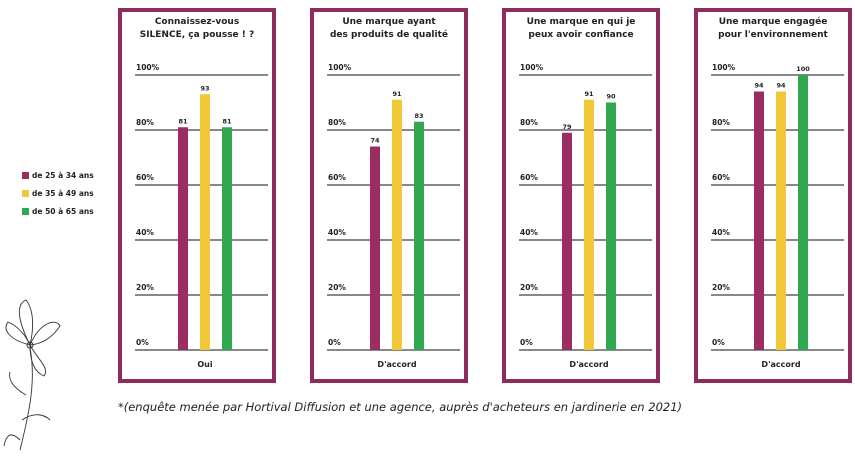 The image size is (855, 458). What do you see at coordinates (63, 175) in the screenshot?
I see `legend-label: de 25 à 34 ans` at bounding box center [63, 175].